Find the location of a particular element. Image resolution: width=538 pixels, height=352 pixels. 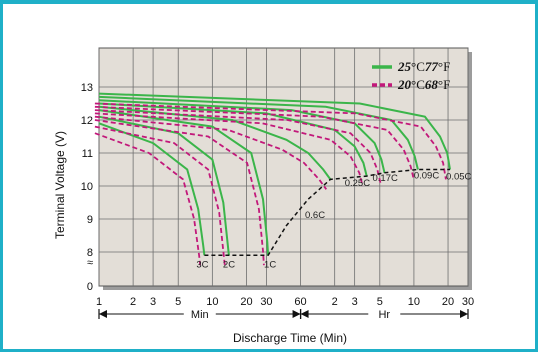

curve-25c-0.17C is located at coordinates (242, 136).